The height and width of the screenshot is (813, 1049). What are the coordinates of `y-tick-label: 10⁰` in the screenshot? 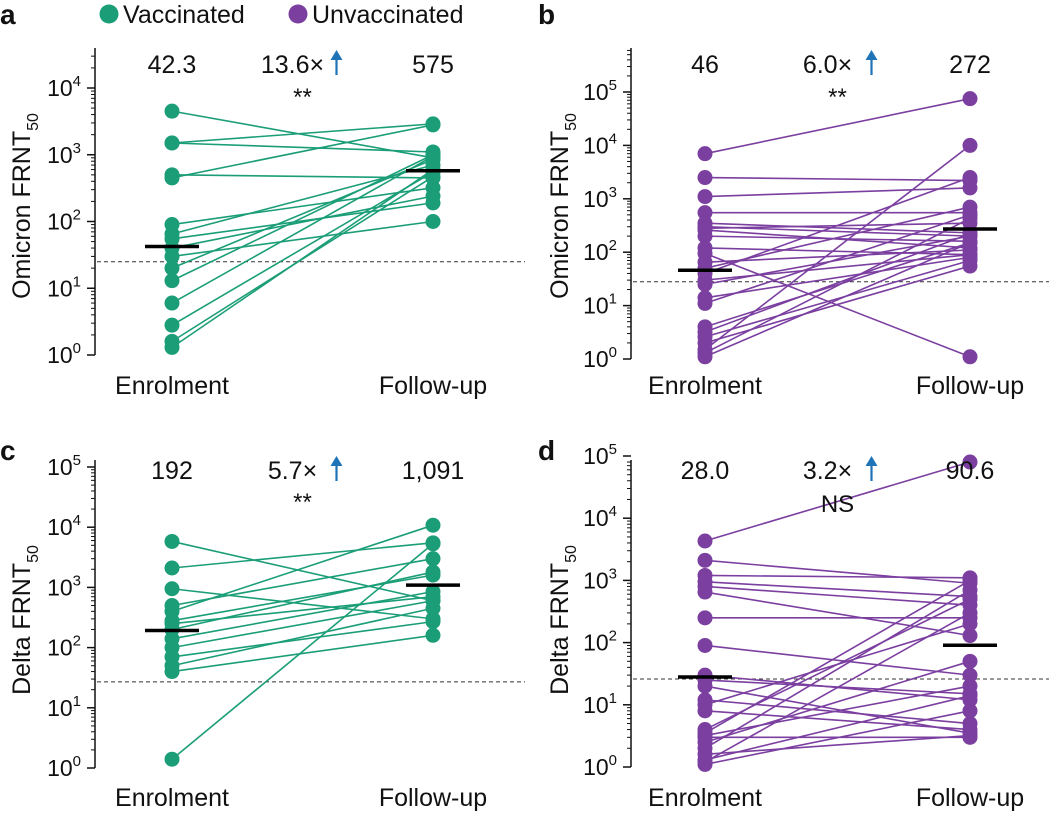 It's located at (600, 358).